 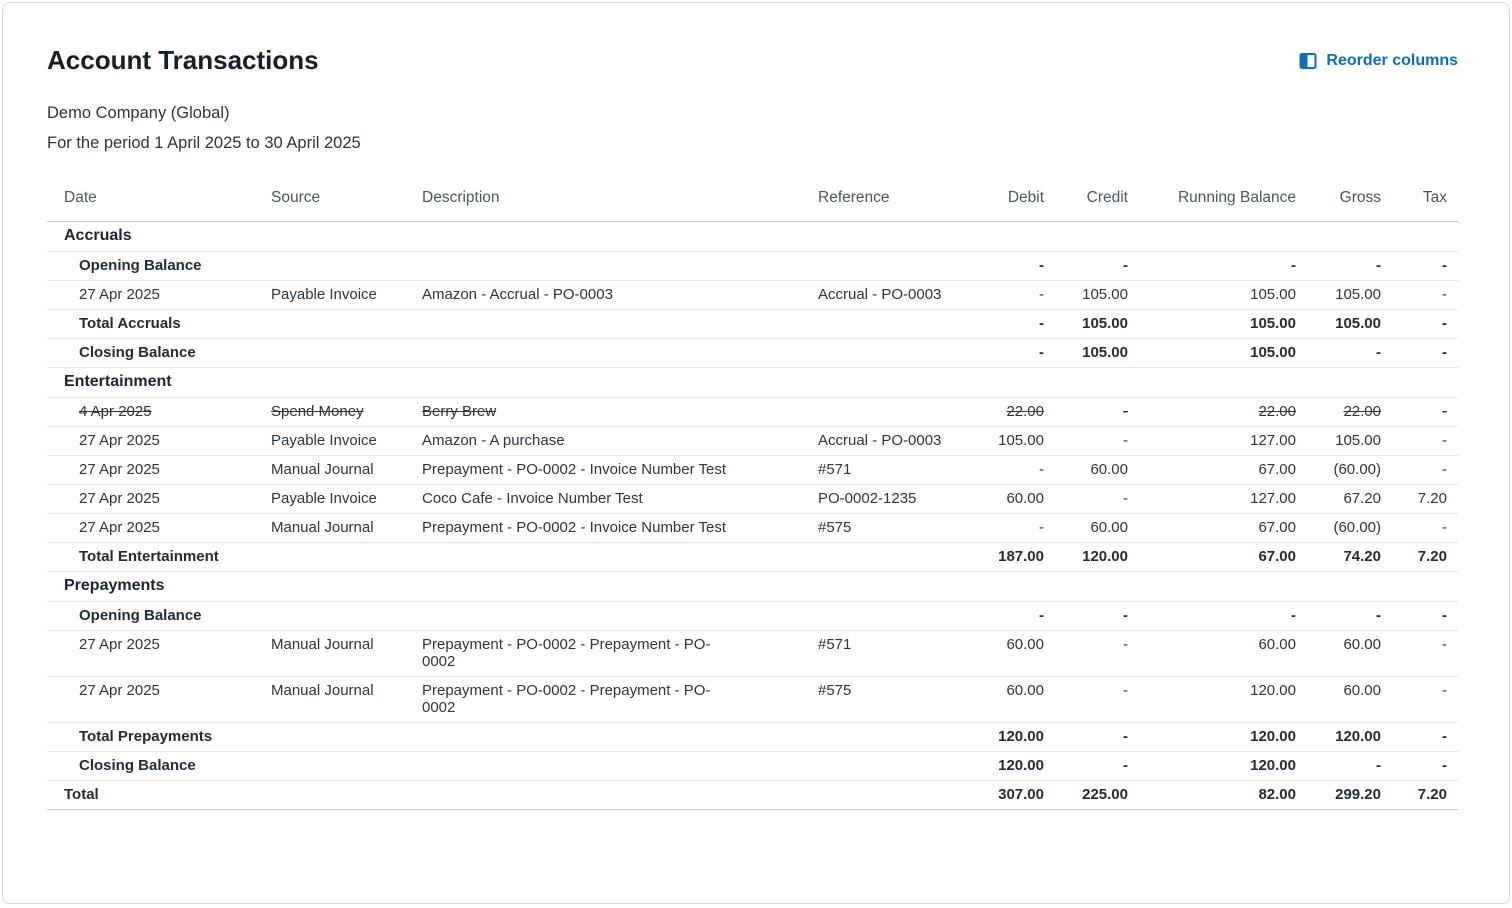 I want to click on column-header-tax: Tax, so click(x=1419, y=205).